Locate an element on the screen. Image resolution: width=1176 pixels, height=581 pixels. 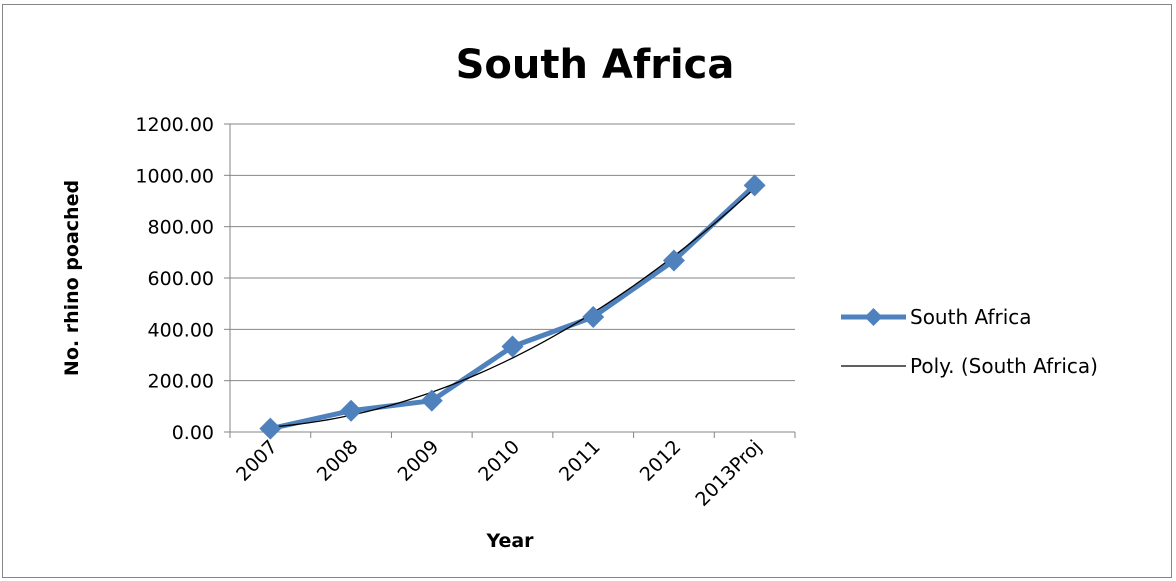
x-tick-label: 2008 is located at coordinates (338, 461).